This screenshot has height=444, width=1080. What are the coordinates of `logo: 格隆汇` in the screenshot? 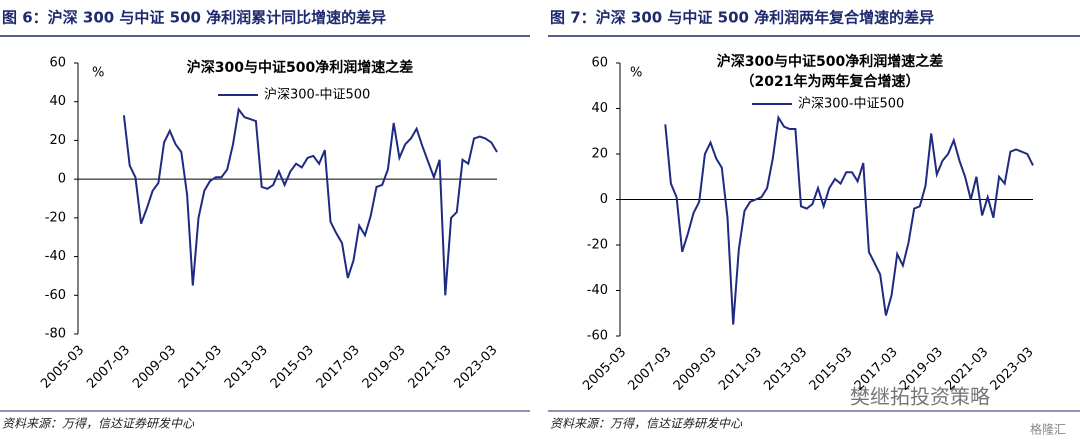 It's located at (1048, 429).